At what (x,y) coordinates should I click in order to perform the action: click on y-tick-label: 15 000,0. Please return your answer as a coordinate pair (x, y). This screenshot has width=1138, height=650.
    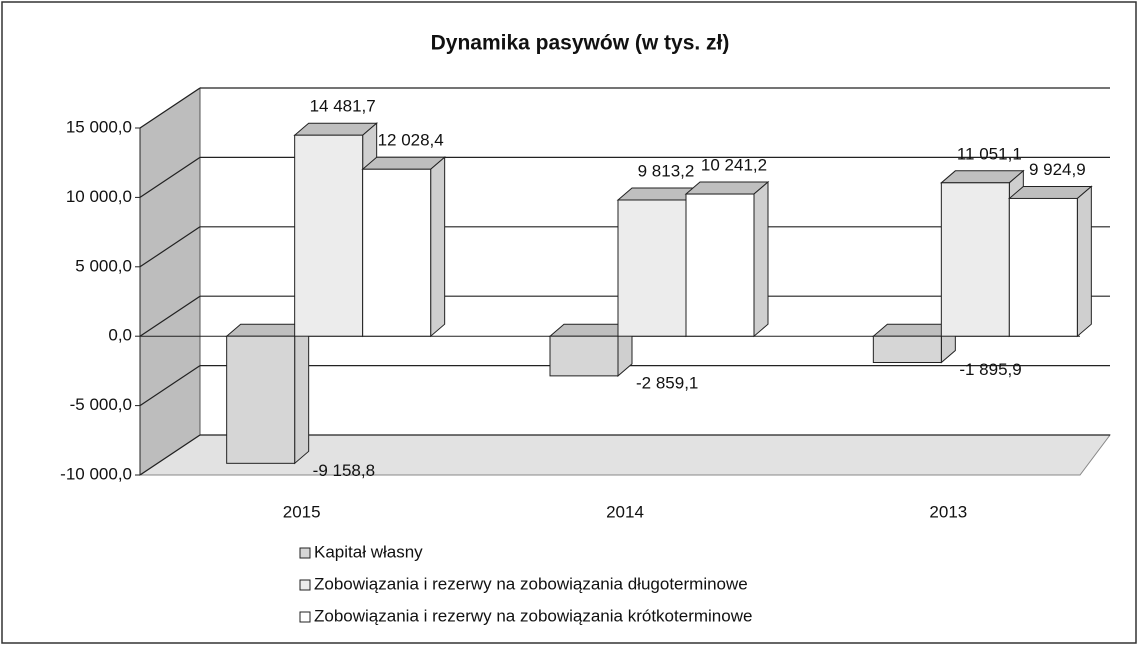
    Looking at the image, I should click on (99, 126).